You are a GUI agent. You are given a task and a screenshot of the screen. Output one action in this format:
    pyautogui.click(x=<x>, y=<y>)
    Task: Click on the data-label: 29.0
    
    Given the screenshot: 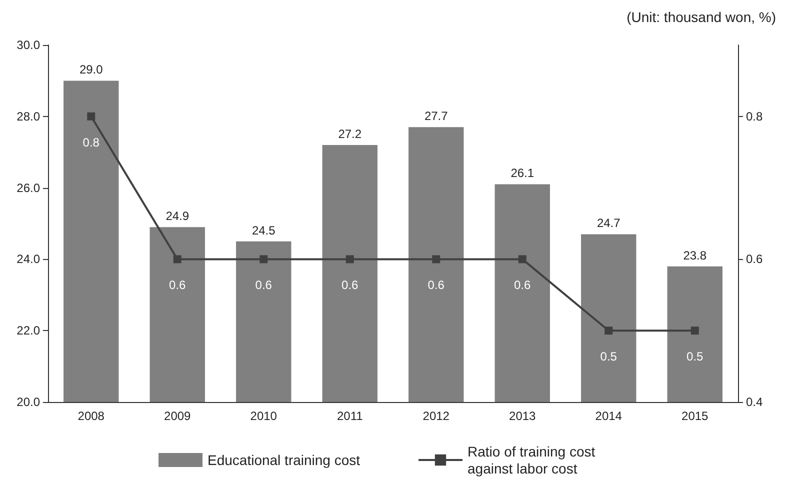 What is the action you would take?
    pyautogui.click(x=91, y=69)
    